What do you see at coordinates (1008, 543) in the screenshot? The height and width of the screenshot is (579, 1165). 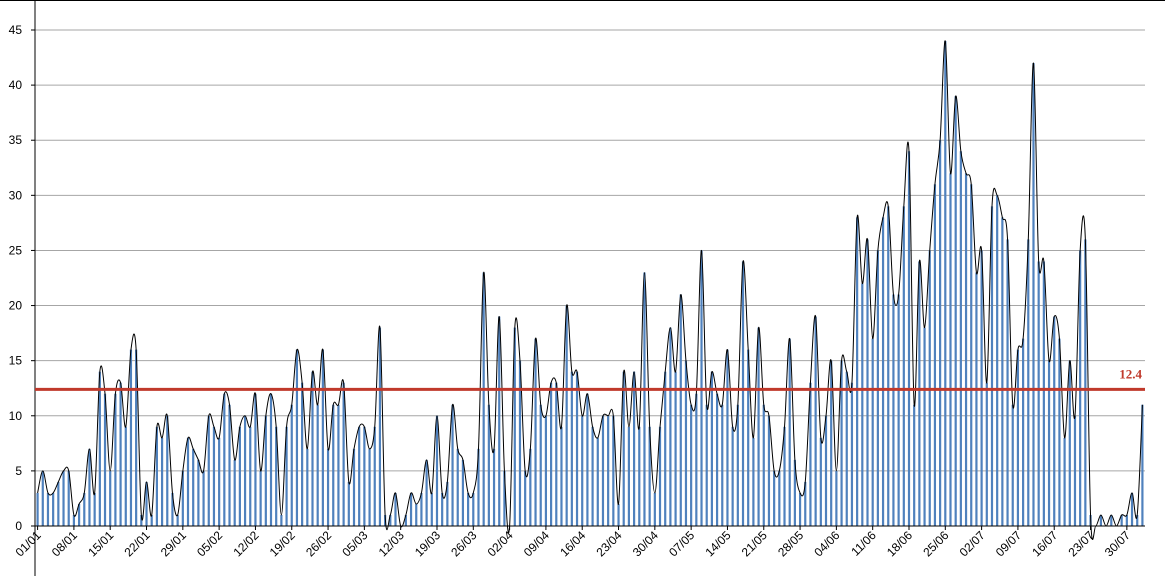 I see `x-tick-label: 09/07` at bounding box center [1008, 543].